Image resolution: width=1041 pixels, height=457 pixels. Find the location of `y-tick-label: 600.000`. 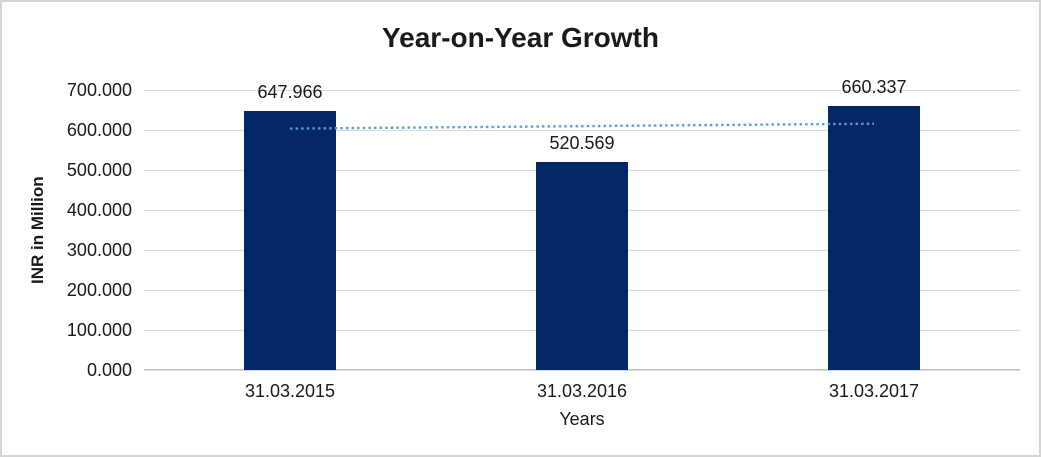

y-tick-label: 600.000 is located at coordinates (99, 130).